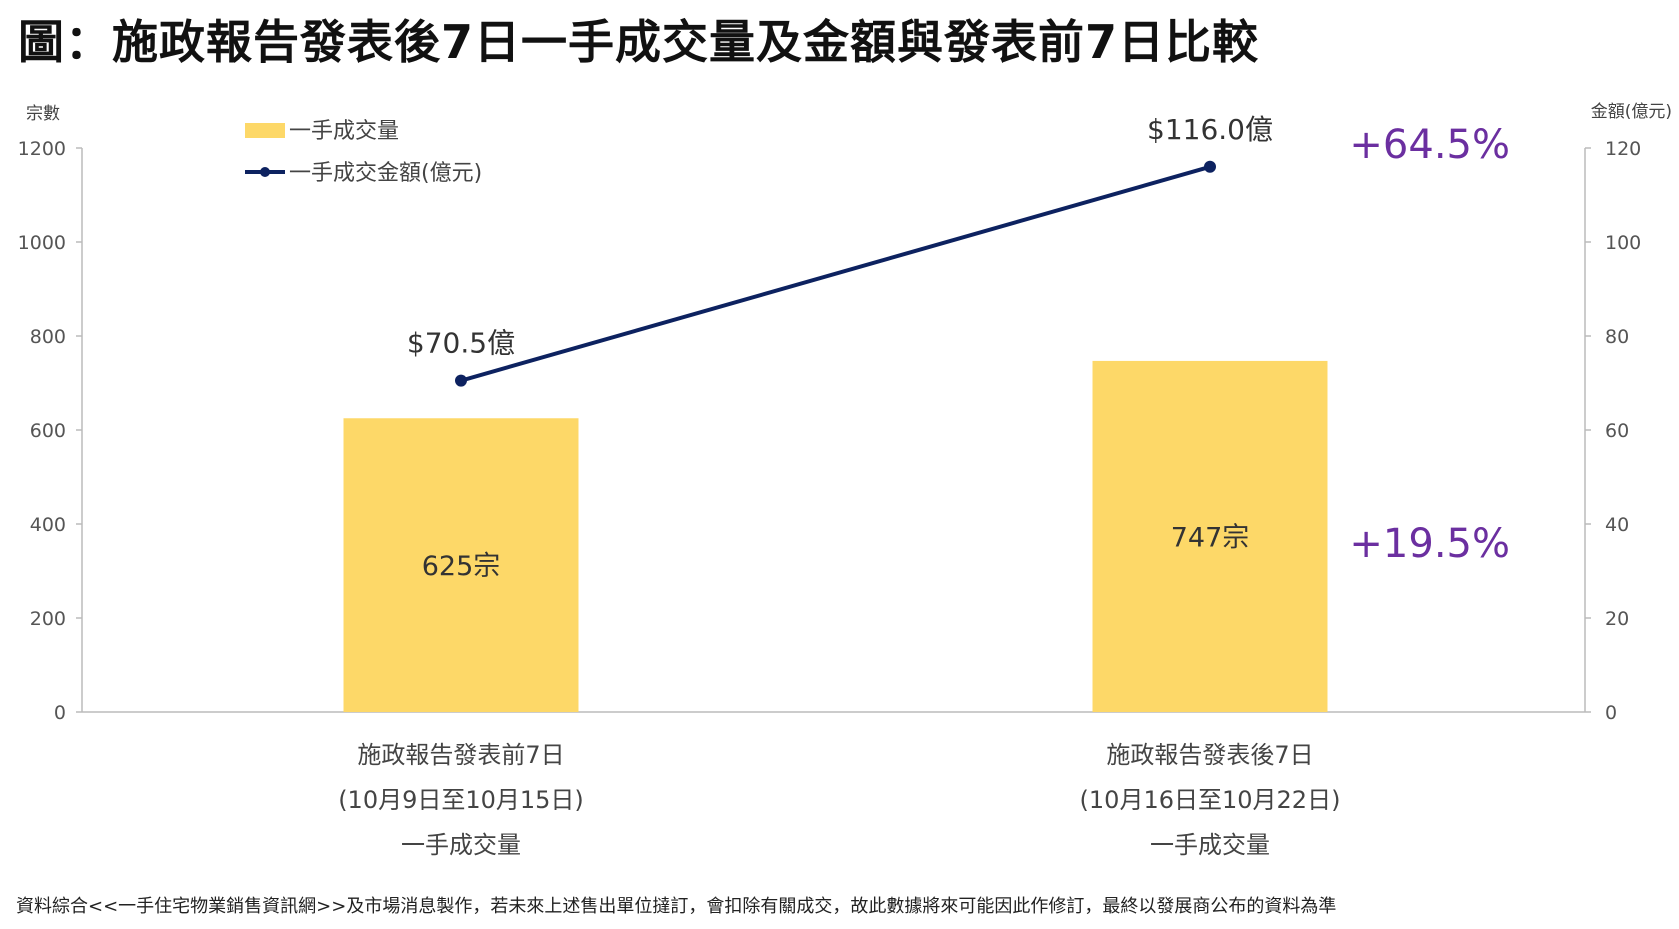 The image size is (1679, 929). Describe the element at coordinates (1623, 149) in the screenshot. I see `right-axis-tick-label: 120` at that location.